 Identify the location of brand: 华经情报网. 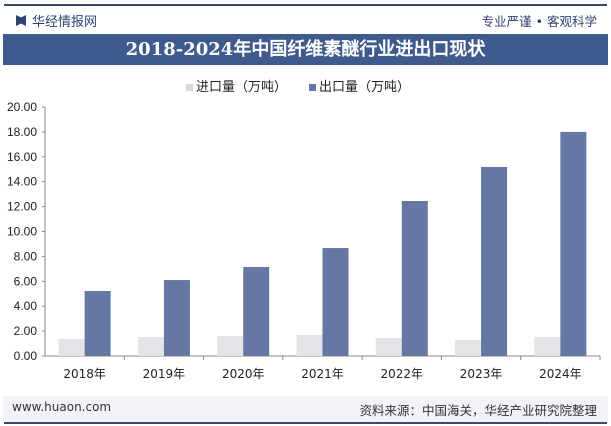
(56, 20).